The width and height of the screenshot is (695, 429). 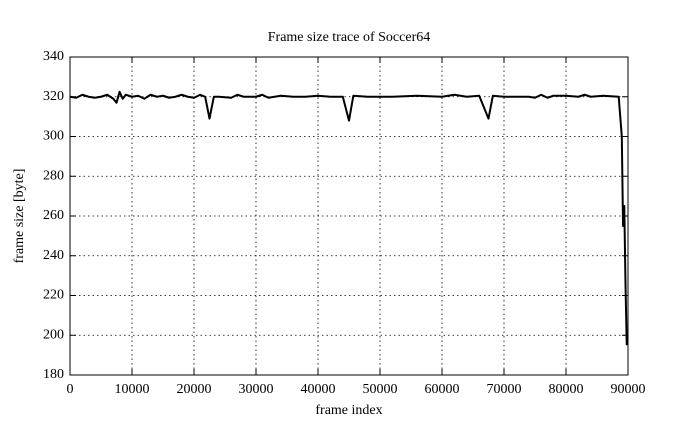 What do you see at coordinates (348, 410) in the screenshot?
I see `x-axis-label: frame index` at bounding box center [348, 410].